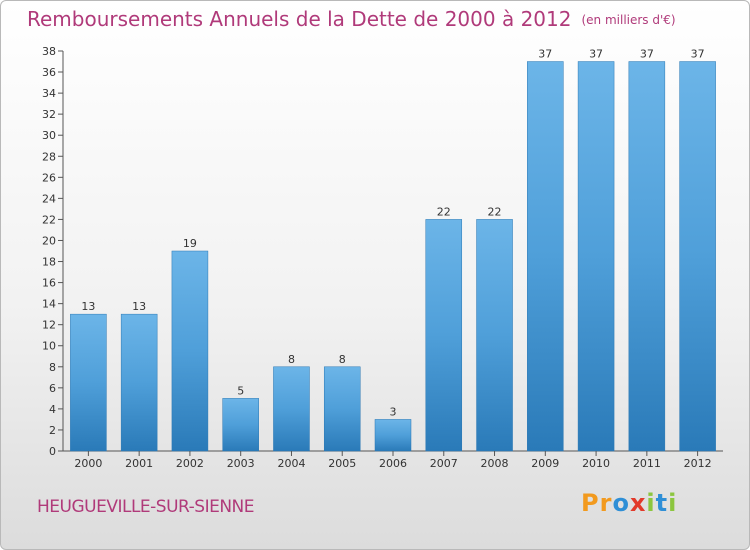 This screenshot has width=750, height=550. What do you see at coordinates (240, 425) in the screenshot?
I see `bar-2003` at bounding box center [240, 425].